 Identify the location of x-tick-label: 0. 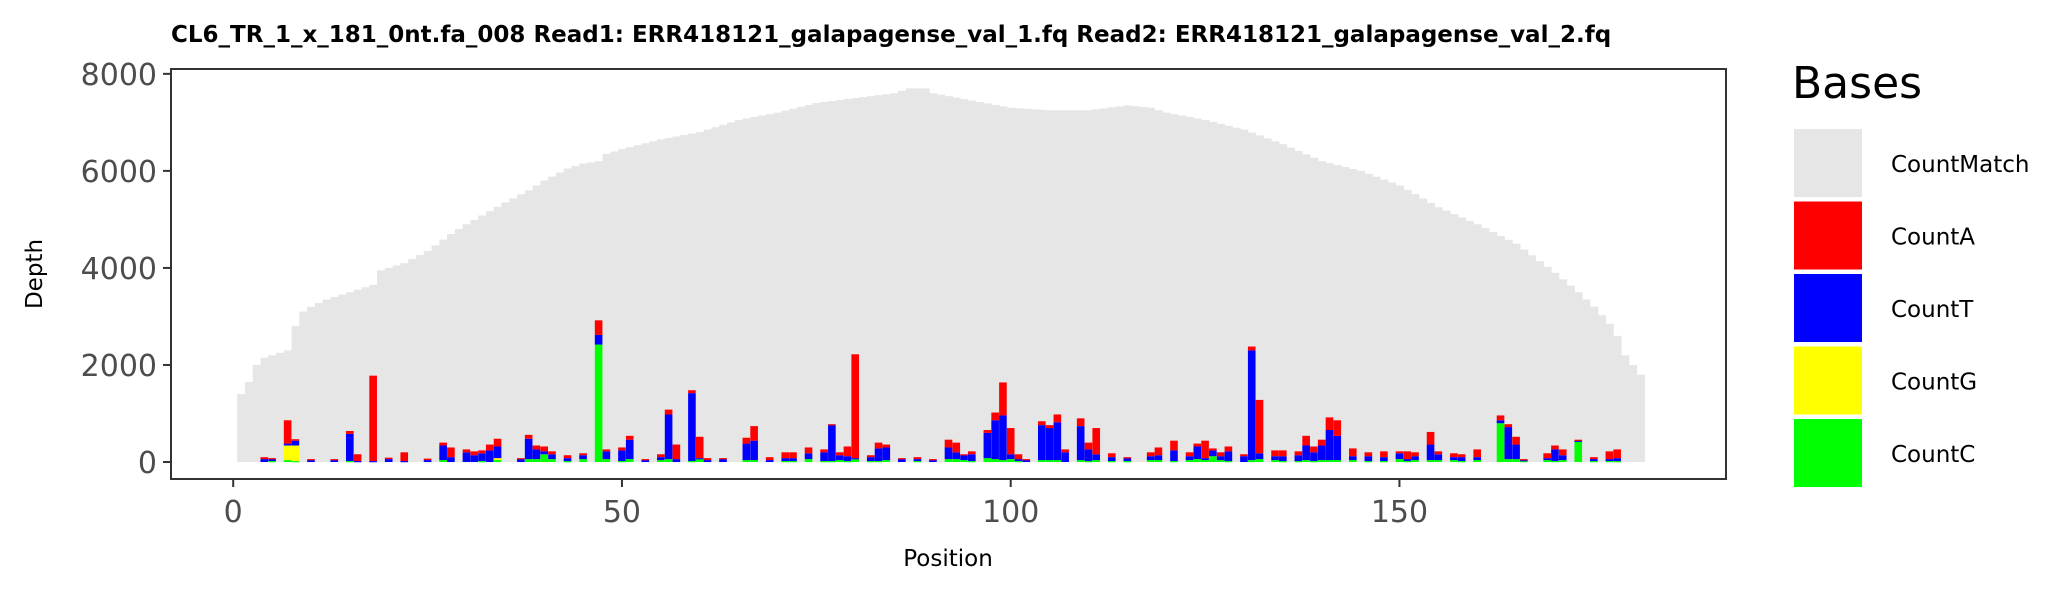
(233, 512).